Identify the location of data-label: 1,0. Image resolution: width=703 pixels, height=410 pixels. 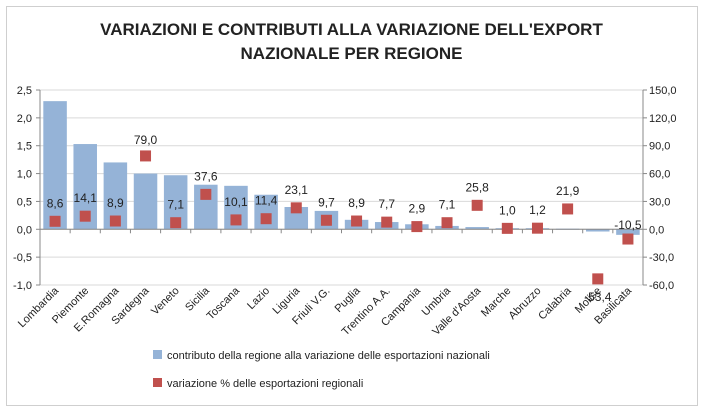
(507, 210).